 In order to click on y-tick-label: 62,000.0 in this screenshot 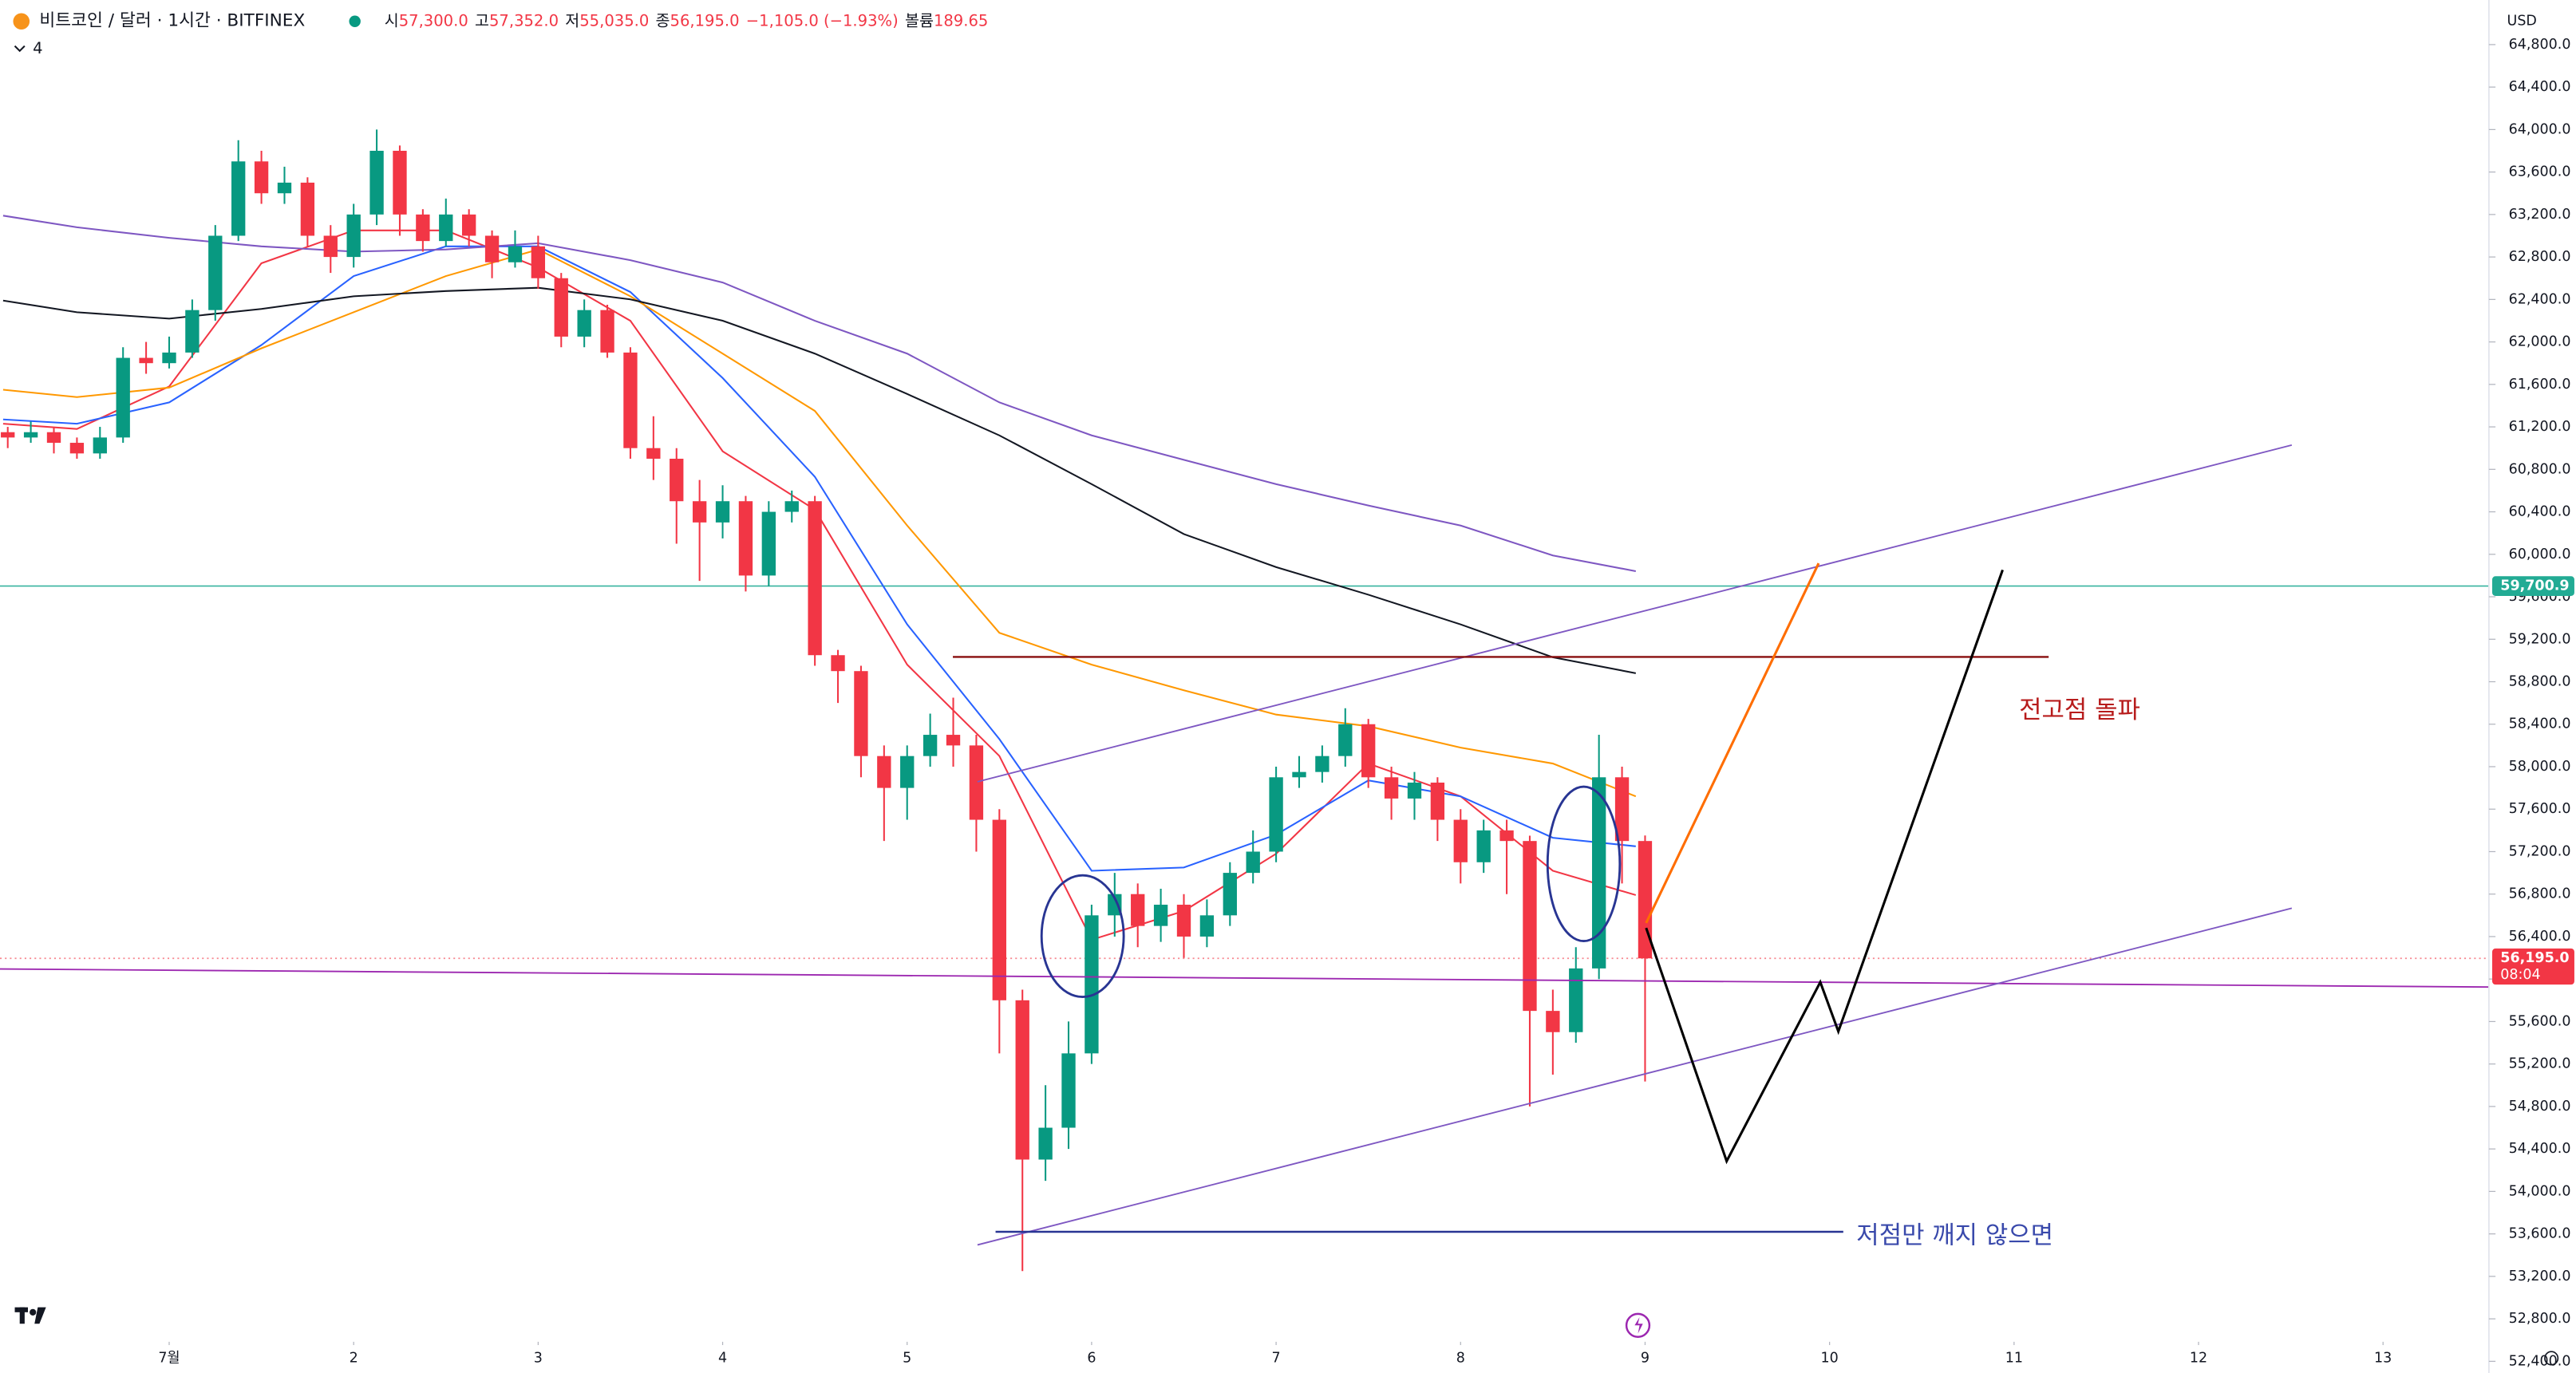, I will do `click(2540, 342)`.